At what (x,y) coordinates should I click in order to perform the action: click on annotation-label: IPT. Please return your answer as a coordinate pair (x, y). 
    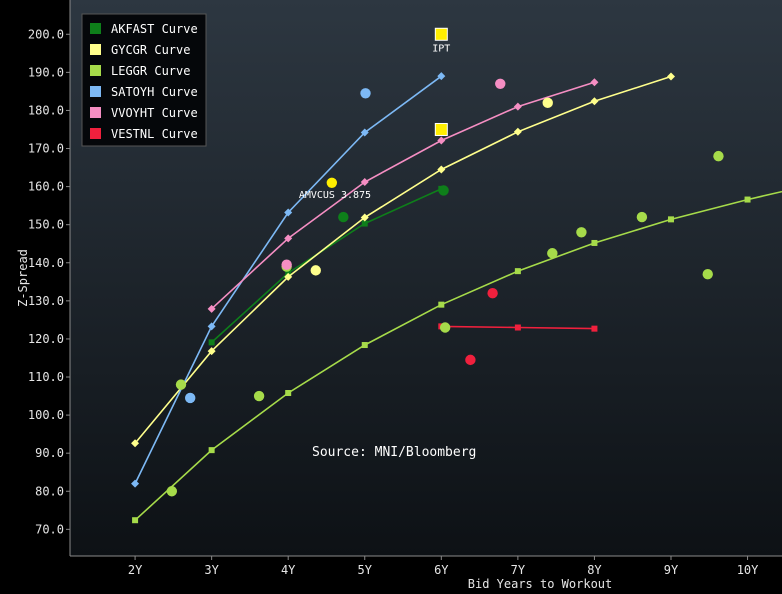
    Looking at the image, I should click on (441, 48).